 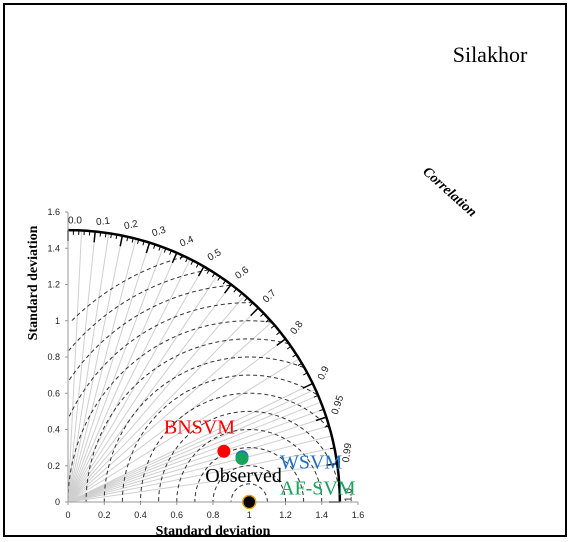 I want to click on label-wsvm: WSVM, so click(x=311, y=463).